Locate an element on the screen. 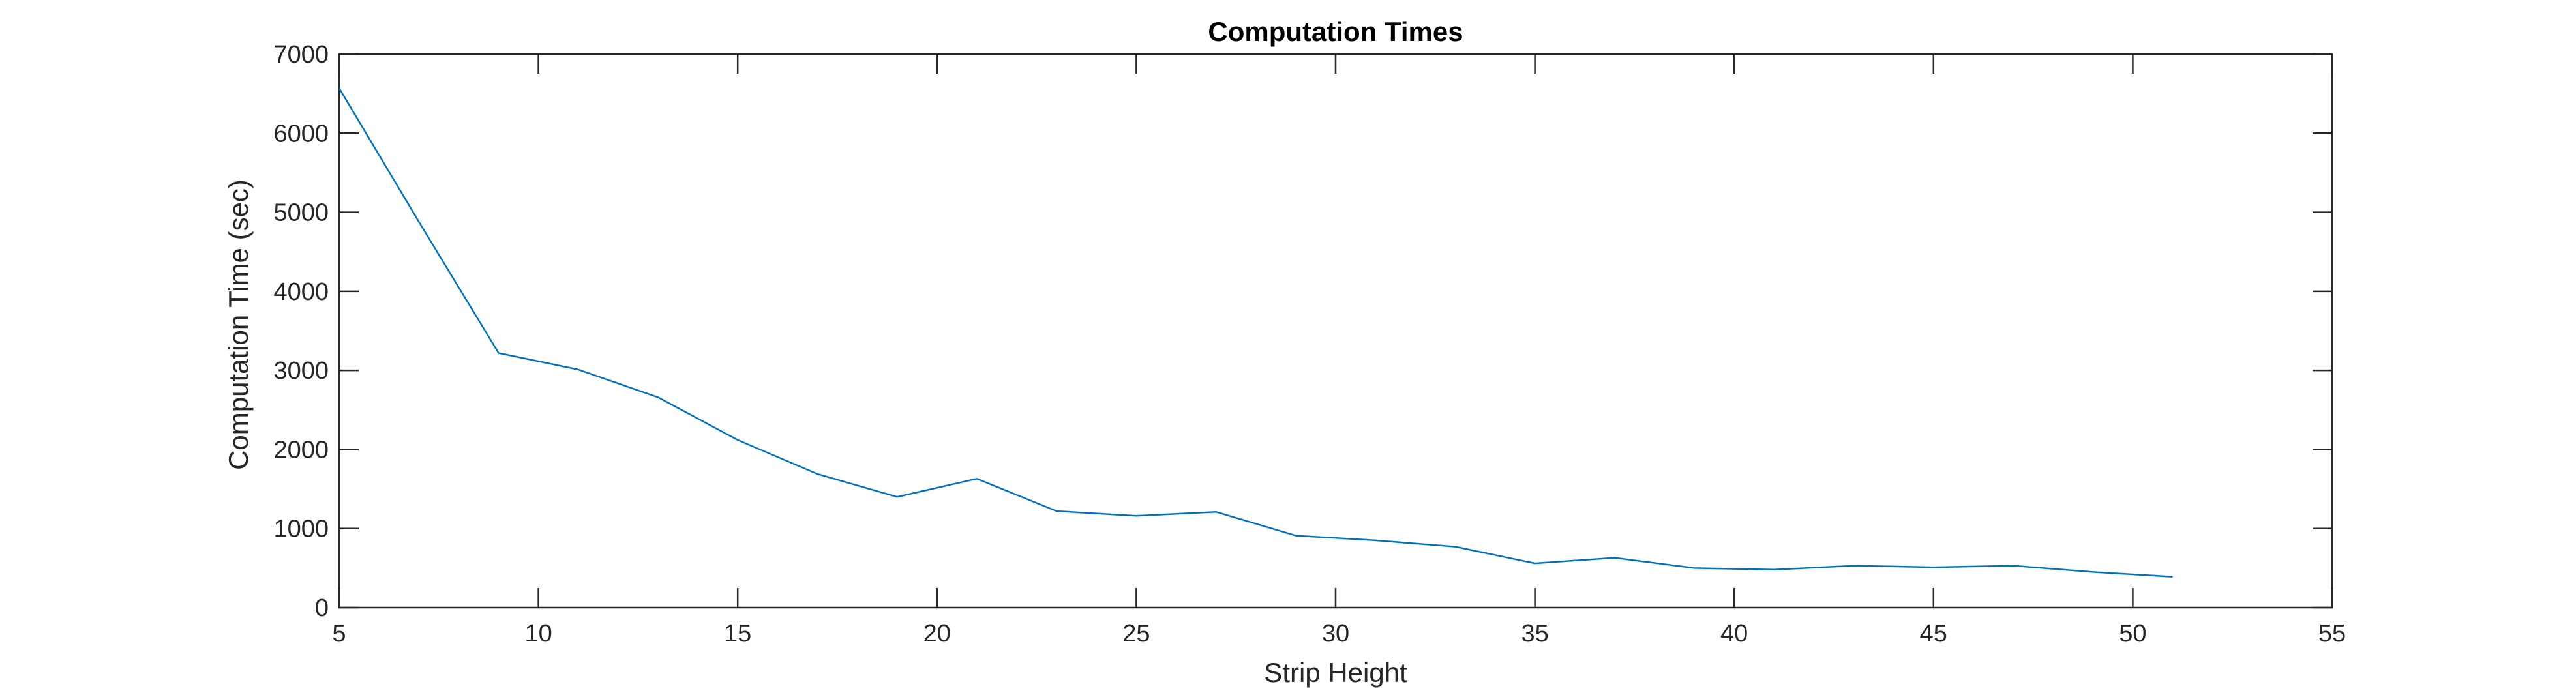  x-tick-label: 40 is located at coordinates (1734, 633).